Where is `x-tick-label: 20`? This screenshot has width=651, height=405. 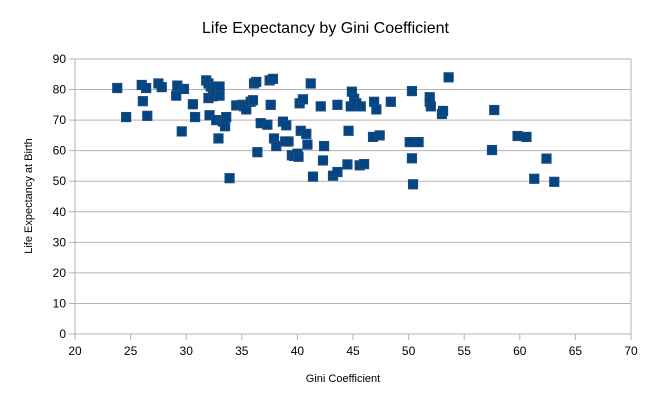 x-tick-label: 20 is located at coordinates (75, 351).